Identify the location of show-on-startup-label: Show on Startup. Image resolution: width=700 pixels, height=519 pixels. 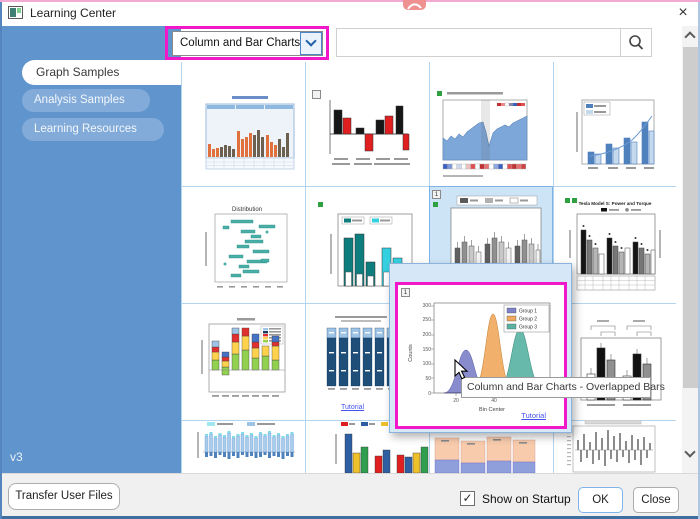
(526, 499).